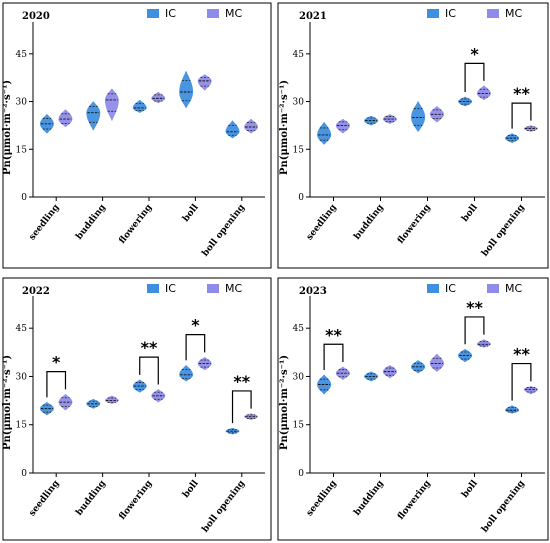 The height and width of the screenshot is (543, 550). I want to click on year-label: 2022, so click(36, 291).